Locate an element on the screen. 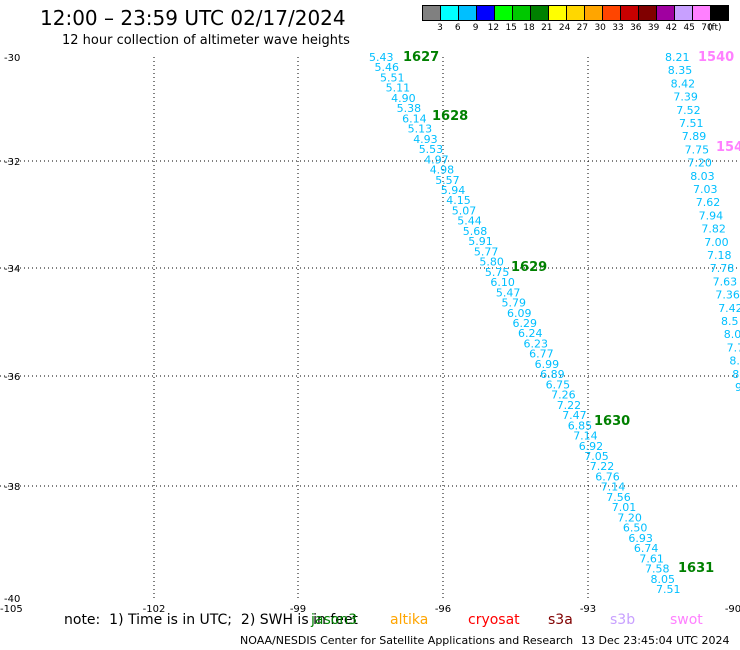 This screenshot has height=650, width=740. legend-label: 24 is located at coordinates (564, 28).